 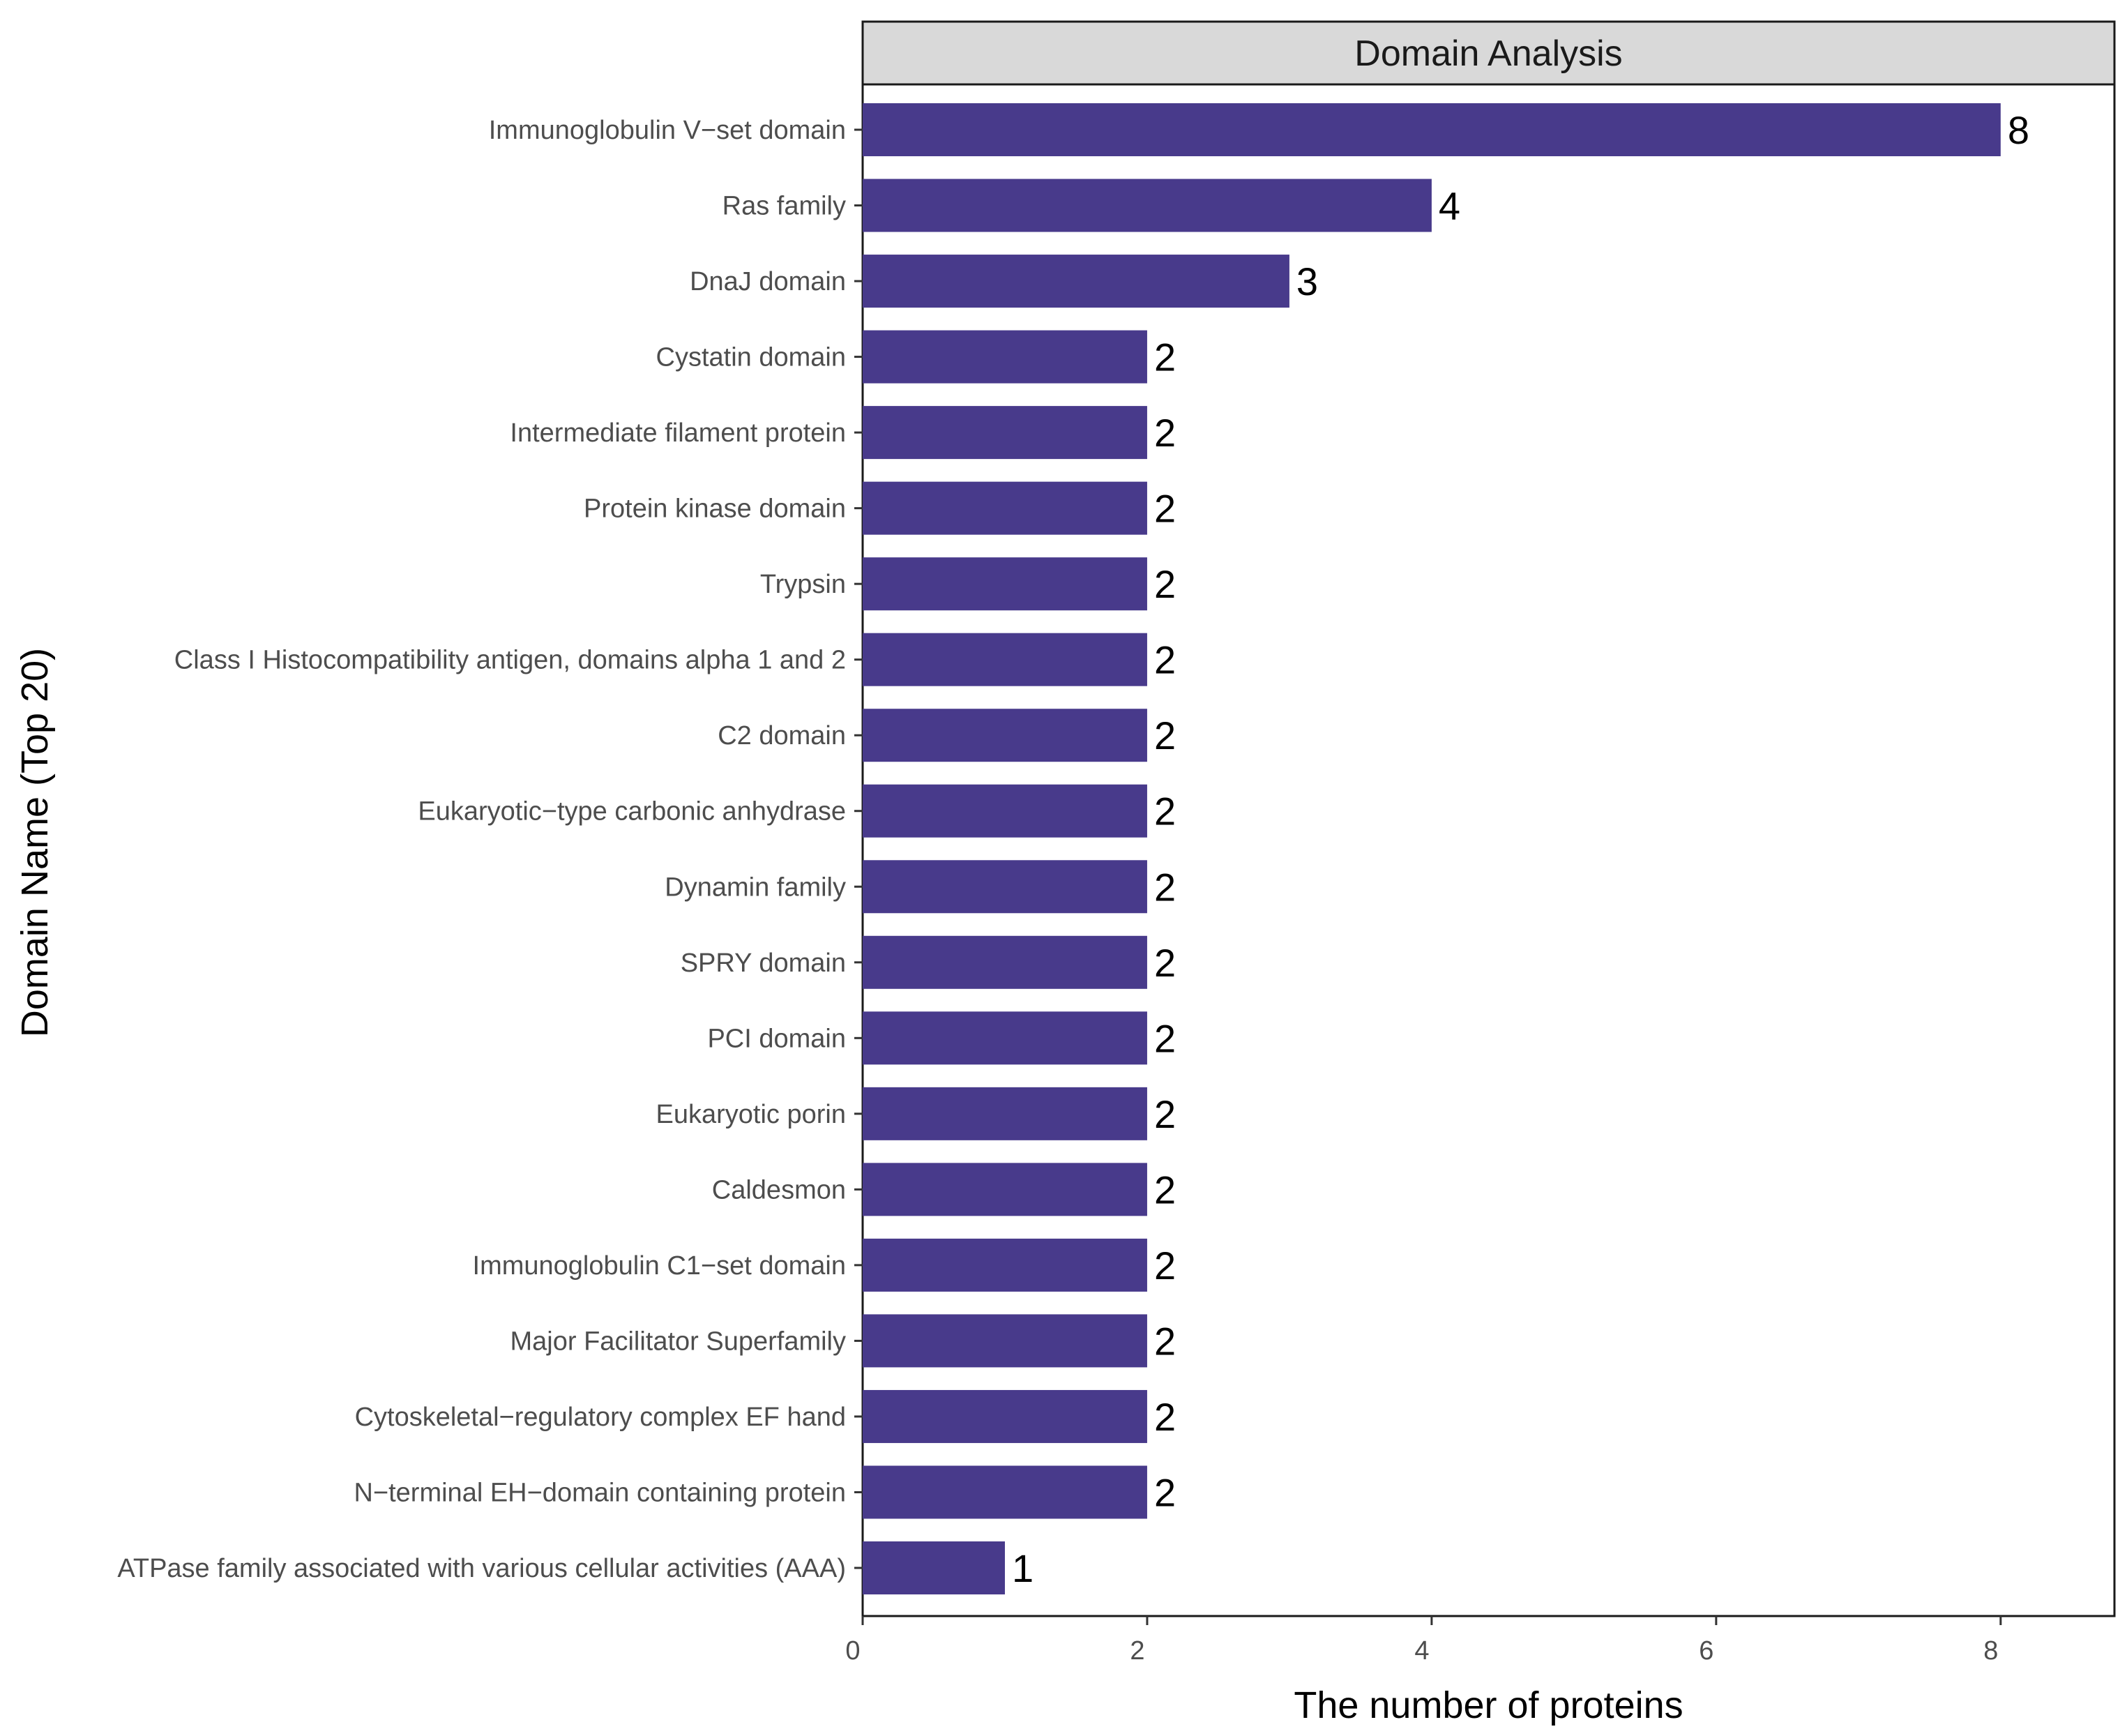 What do you see at coordinates (751, 357) in the screenshot?
I see `y-tick-label: Cystatin domain` at bounding box center [751, 357].